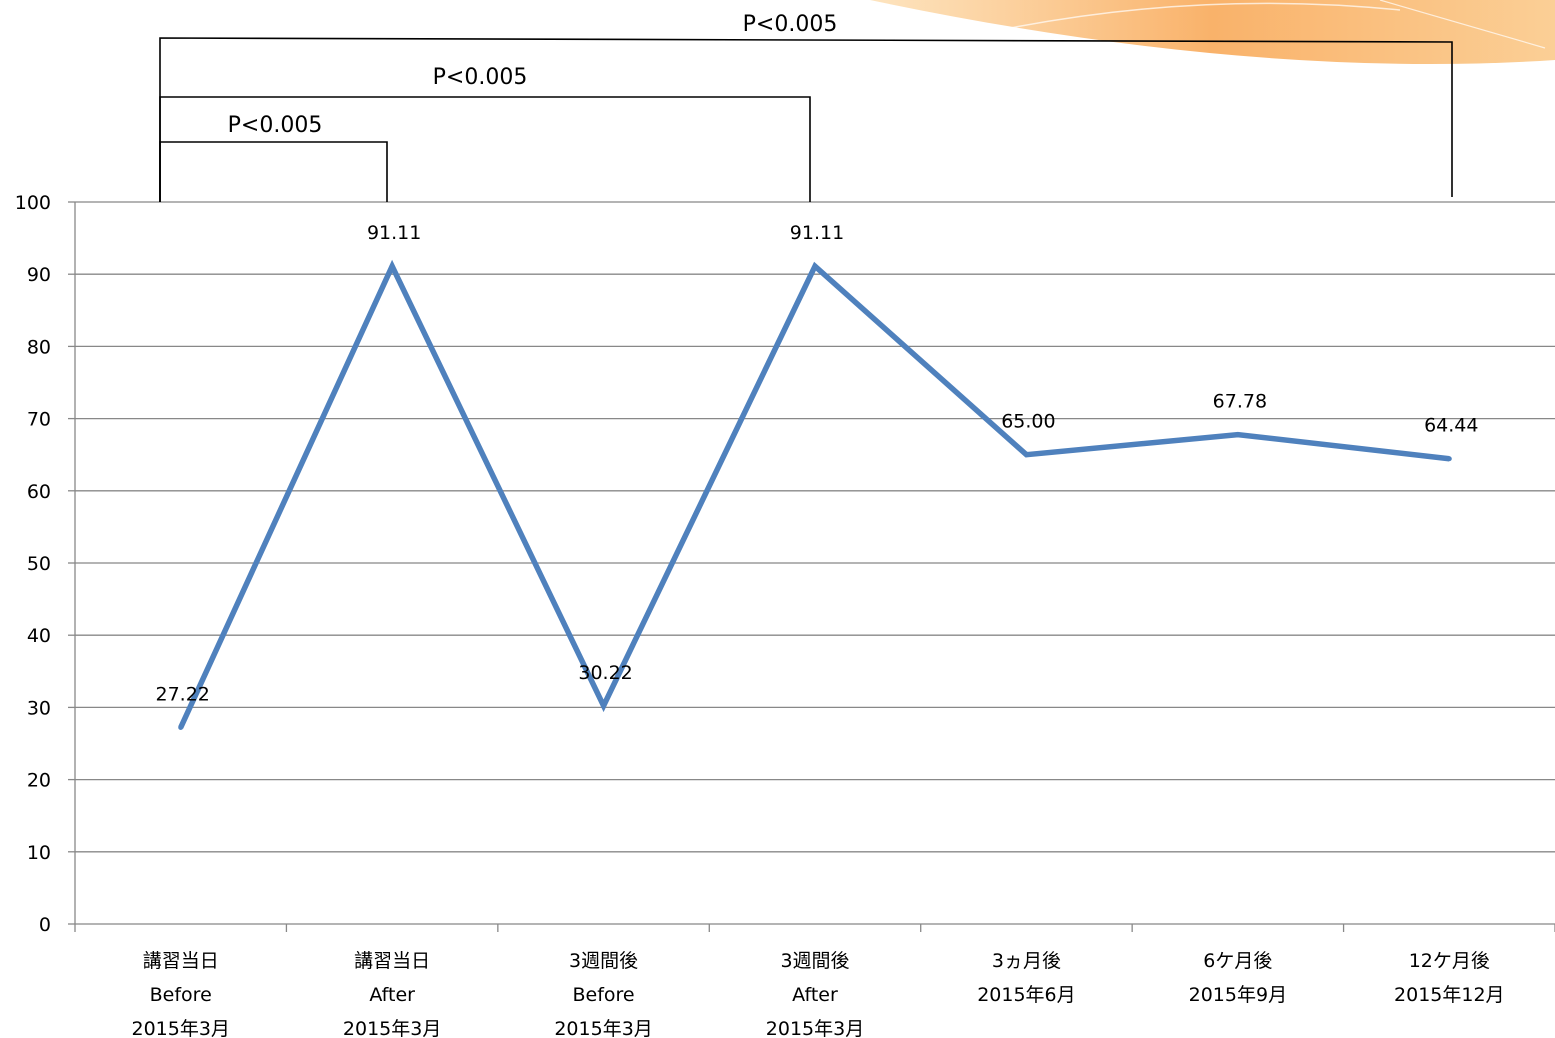  Describe the element at coordinates (605, 673) in the screenshot. I see `data-label: 30.22` at that location.